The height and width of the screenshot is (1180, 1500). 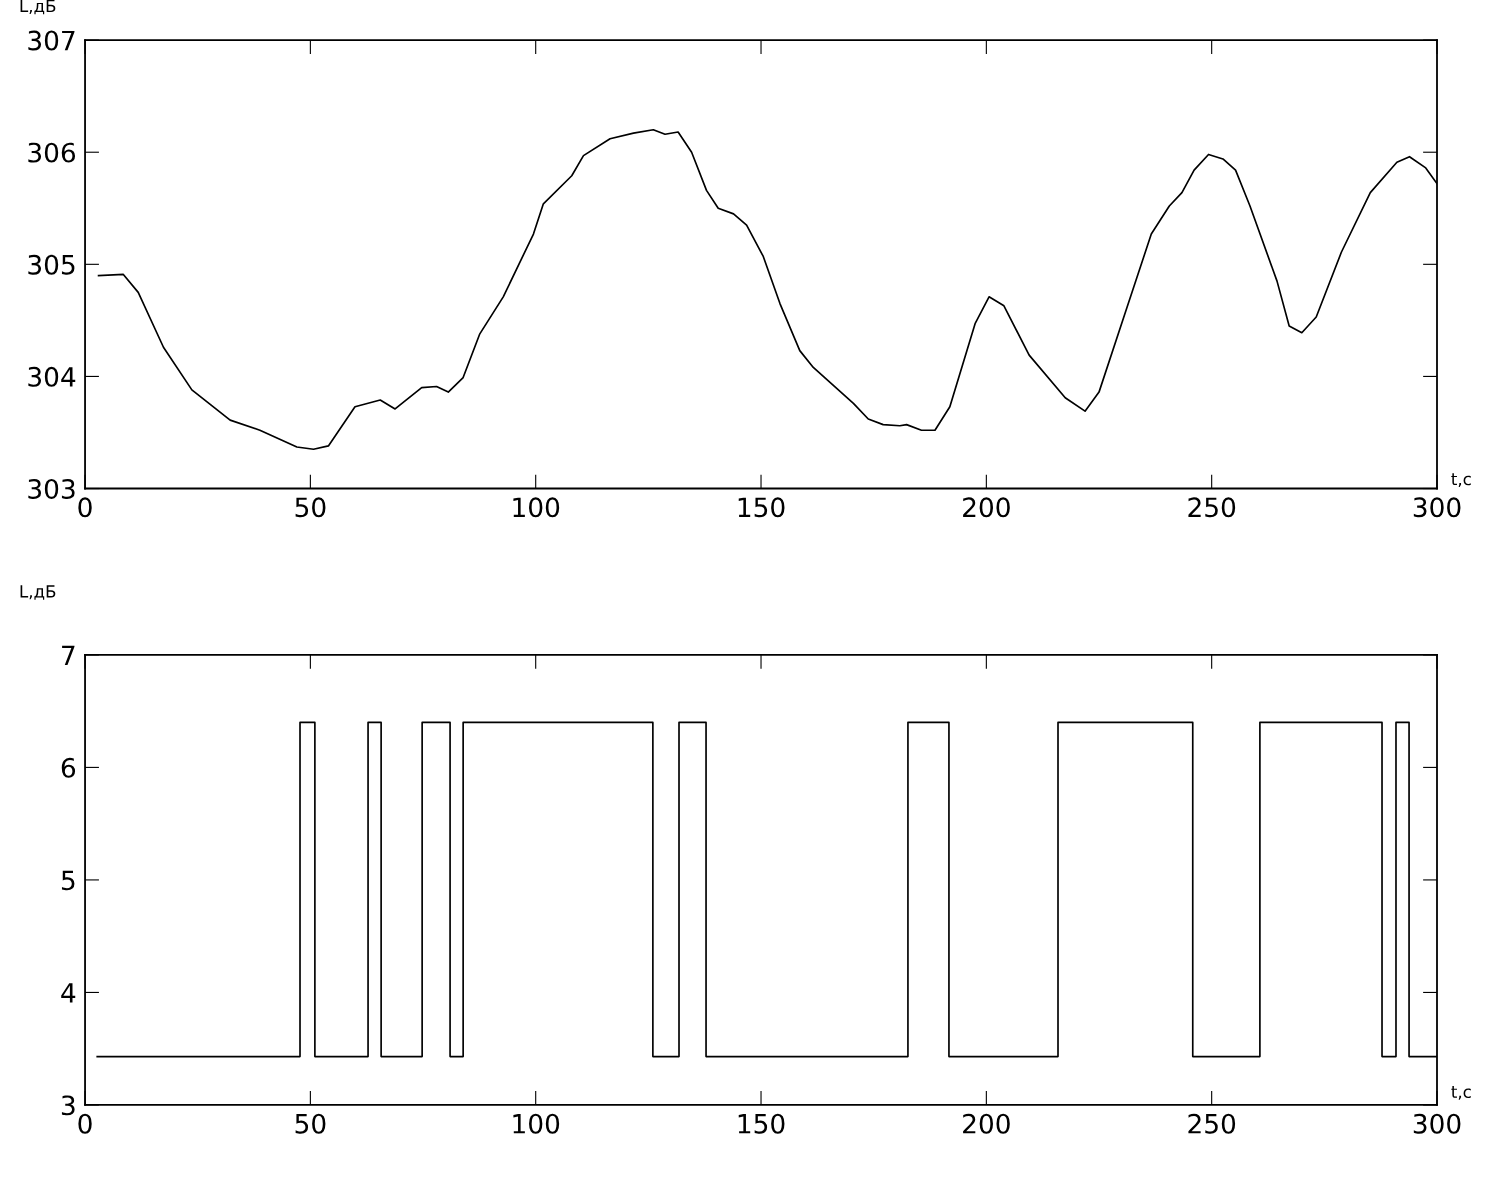 What do you see at coordinates (52, 152) in the screenshot?
I see `y-tick-label: 306` at bounding box center [52, 152].